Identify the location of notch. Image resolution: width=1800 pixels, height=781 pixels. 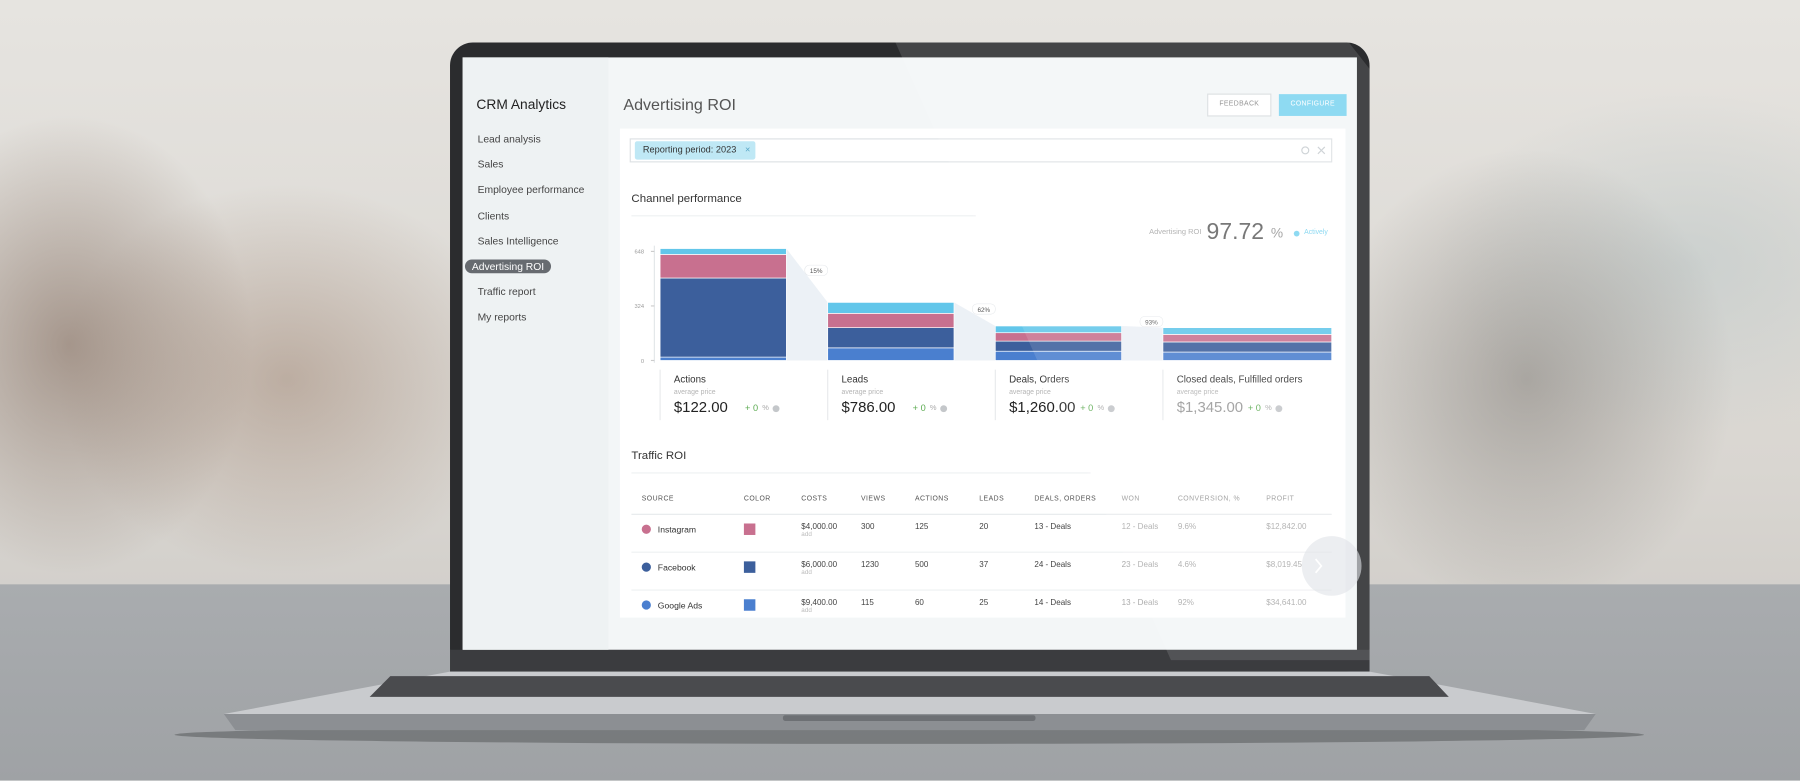
(909, 718).